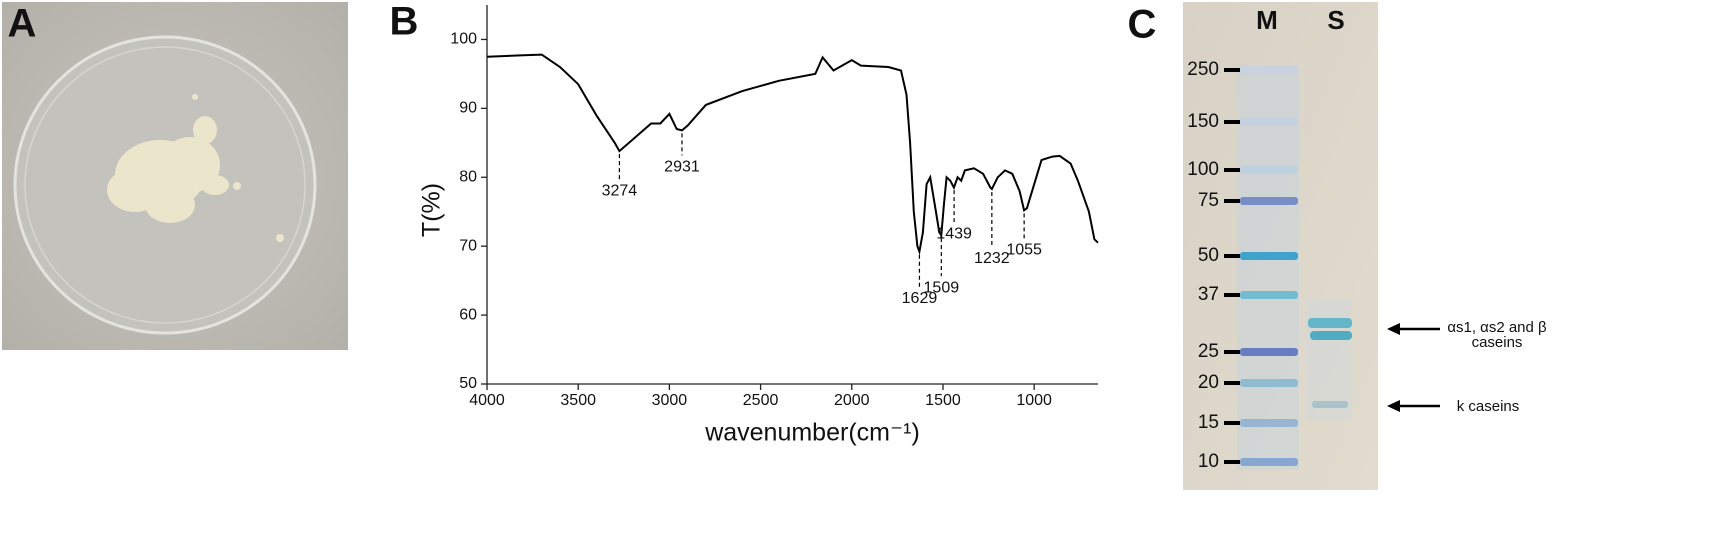 Image resolution: width=1713 pixels, height=543 pixels. What do you see at coordinates (920, 298) in the screenshot?
I see `peak-label: 1629` at bounding box center [920, 298].